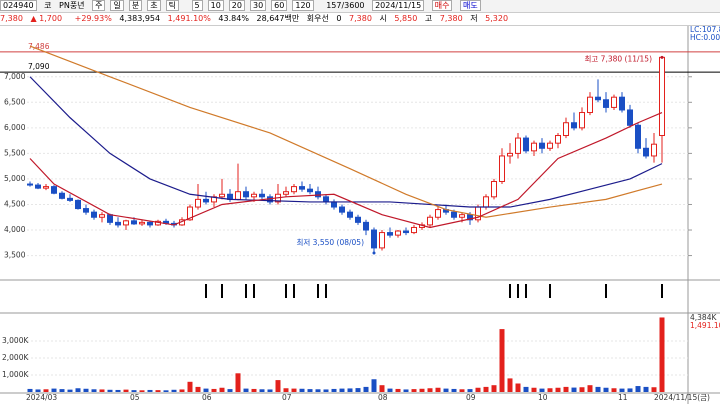  I want to click on buy-button: 매수, so click(442, 5).